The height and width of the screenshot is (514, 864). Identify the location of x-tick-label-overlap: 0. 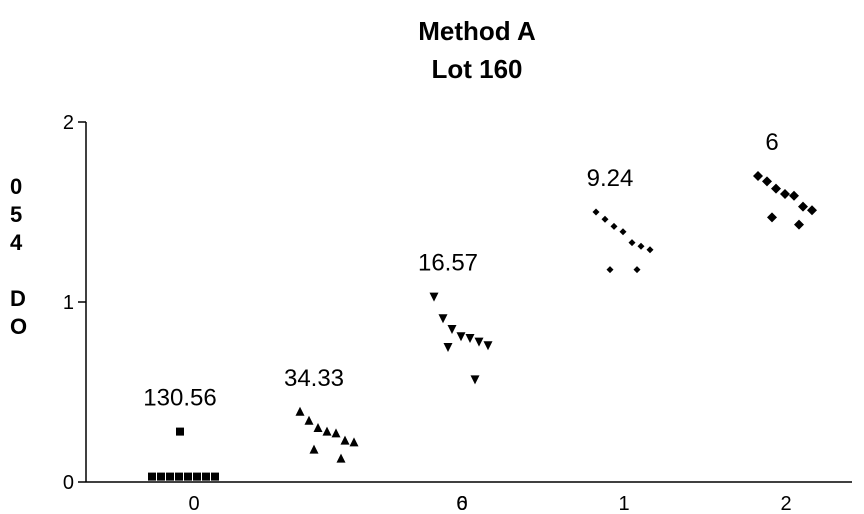
(461, 503).